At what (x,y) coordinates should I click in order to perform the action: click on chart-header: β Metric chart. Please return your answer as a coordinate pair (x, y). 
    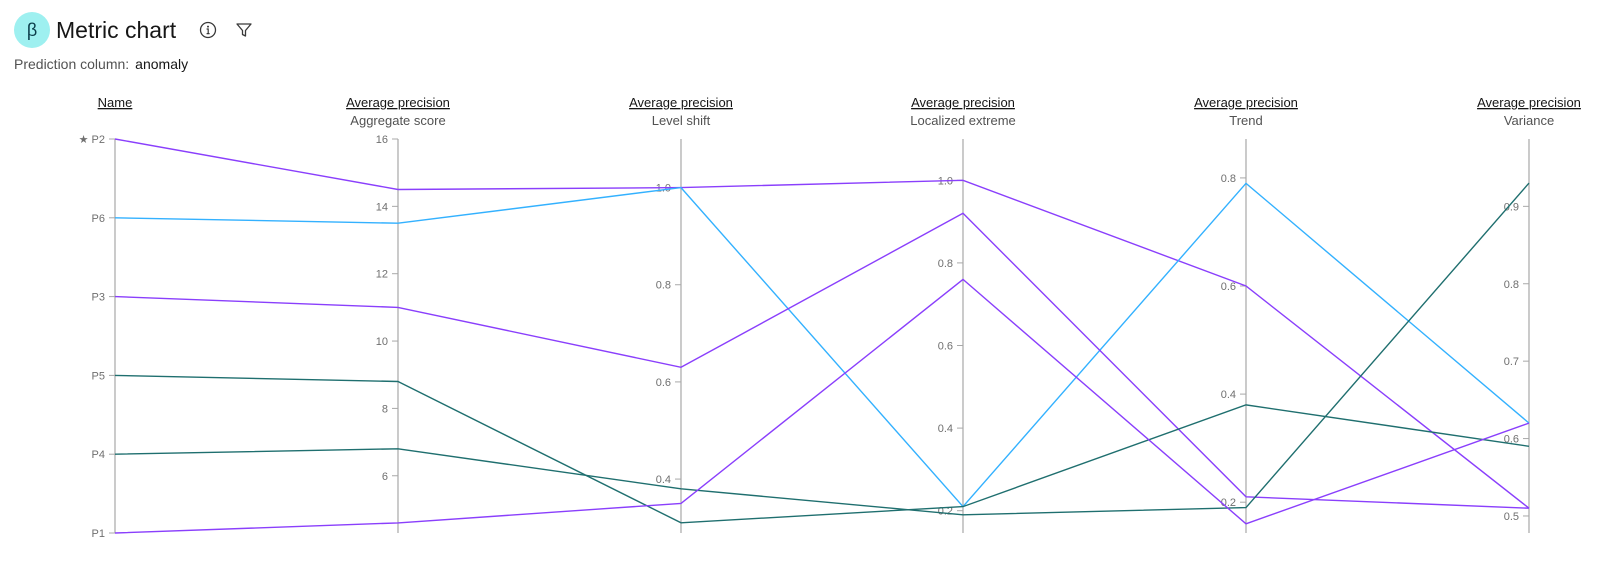
    Looking at the image, I should click on (134, 30).